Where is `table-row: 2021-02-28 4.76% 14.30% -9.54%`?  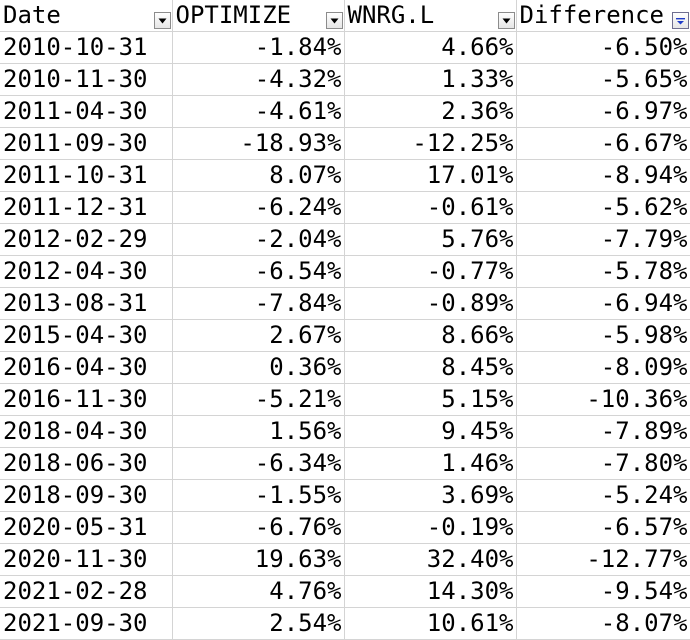 table-row: 2021-02-28 4.76% 14.30% -9.54% is located at coordinates (345, 591).